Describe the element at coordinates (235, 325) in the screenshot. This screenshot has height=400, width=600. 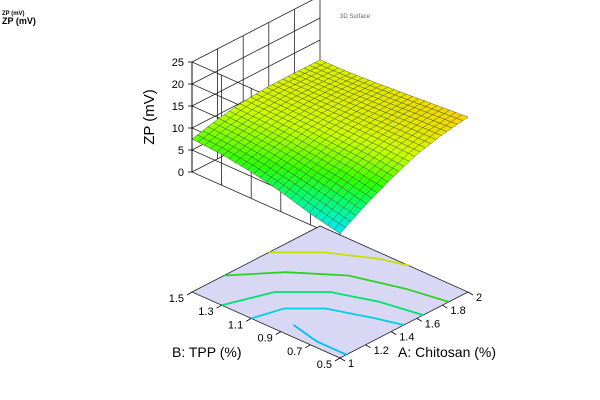
I see `y-tick-label: 1.1` at that location.